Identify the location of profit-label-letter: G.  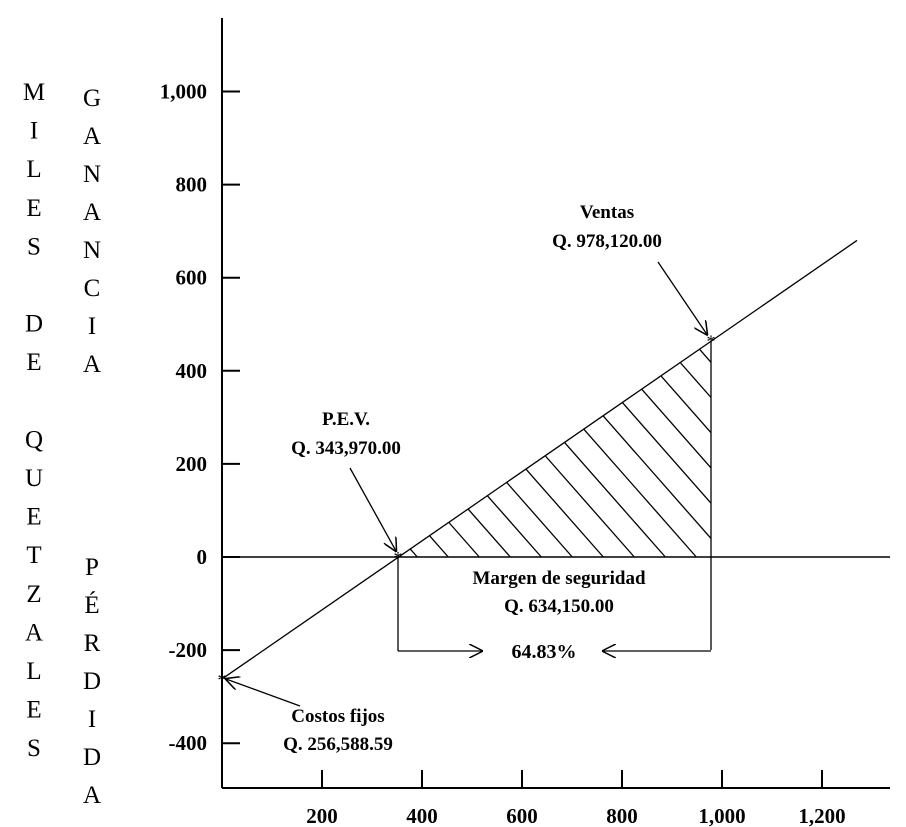
(92, 98).